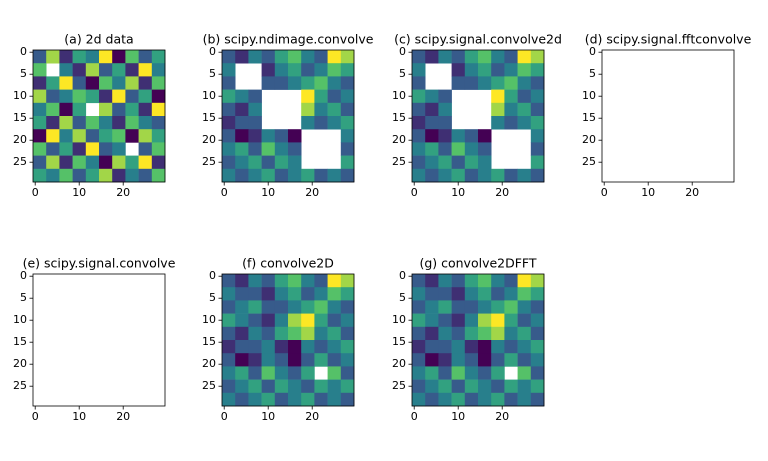  Describe the element at coordinates (458, 192) in the screenshot. I see `x-tick-label: 10` at that location.